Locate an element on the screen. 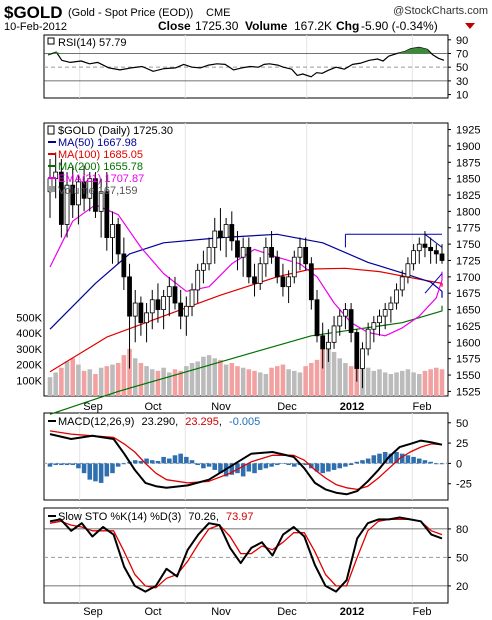  x-axis-label: Oct is located at coordinates (152, 407).